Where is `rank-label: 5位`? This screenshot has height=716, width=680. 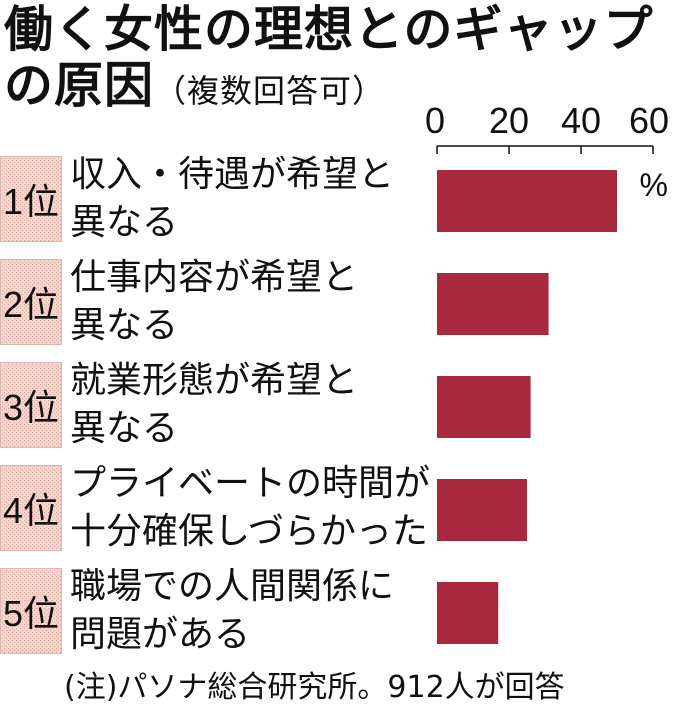 rank-label: 5位 is located at coordinates (31, 611).